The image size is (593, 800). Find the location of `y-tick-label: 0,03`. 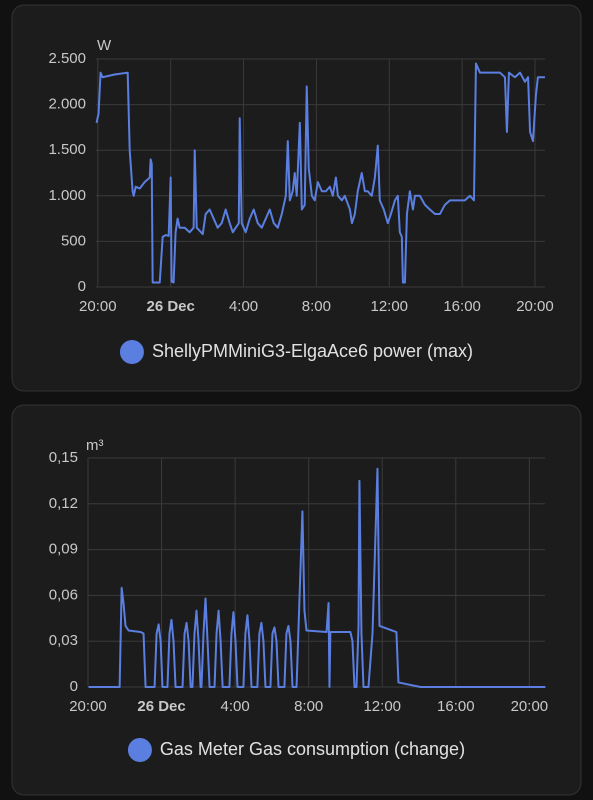

y-tick-label: 0,03 is located at coordinates (63, 640).